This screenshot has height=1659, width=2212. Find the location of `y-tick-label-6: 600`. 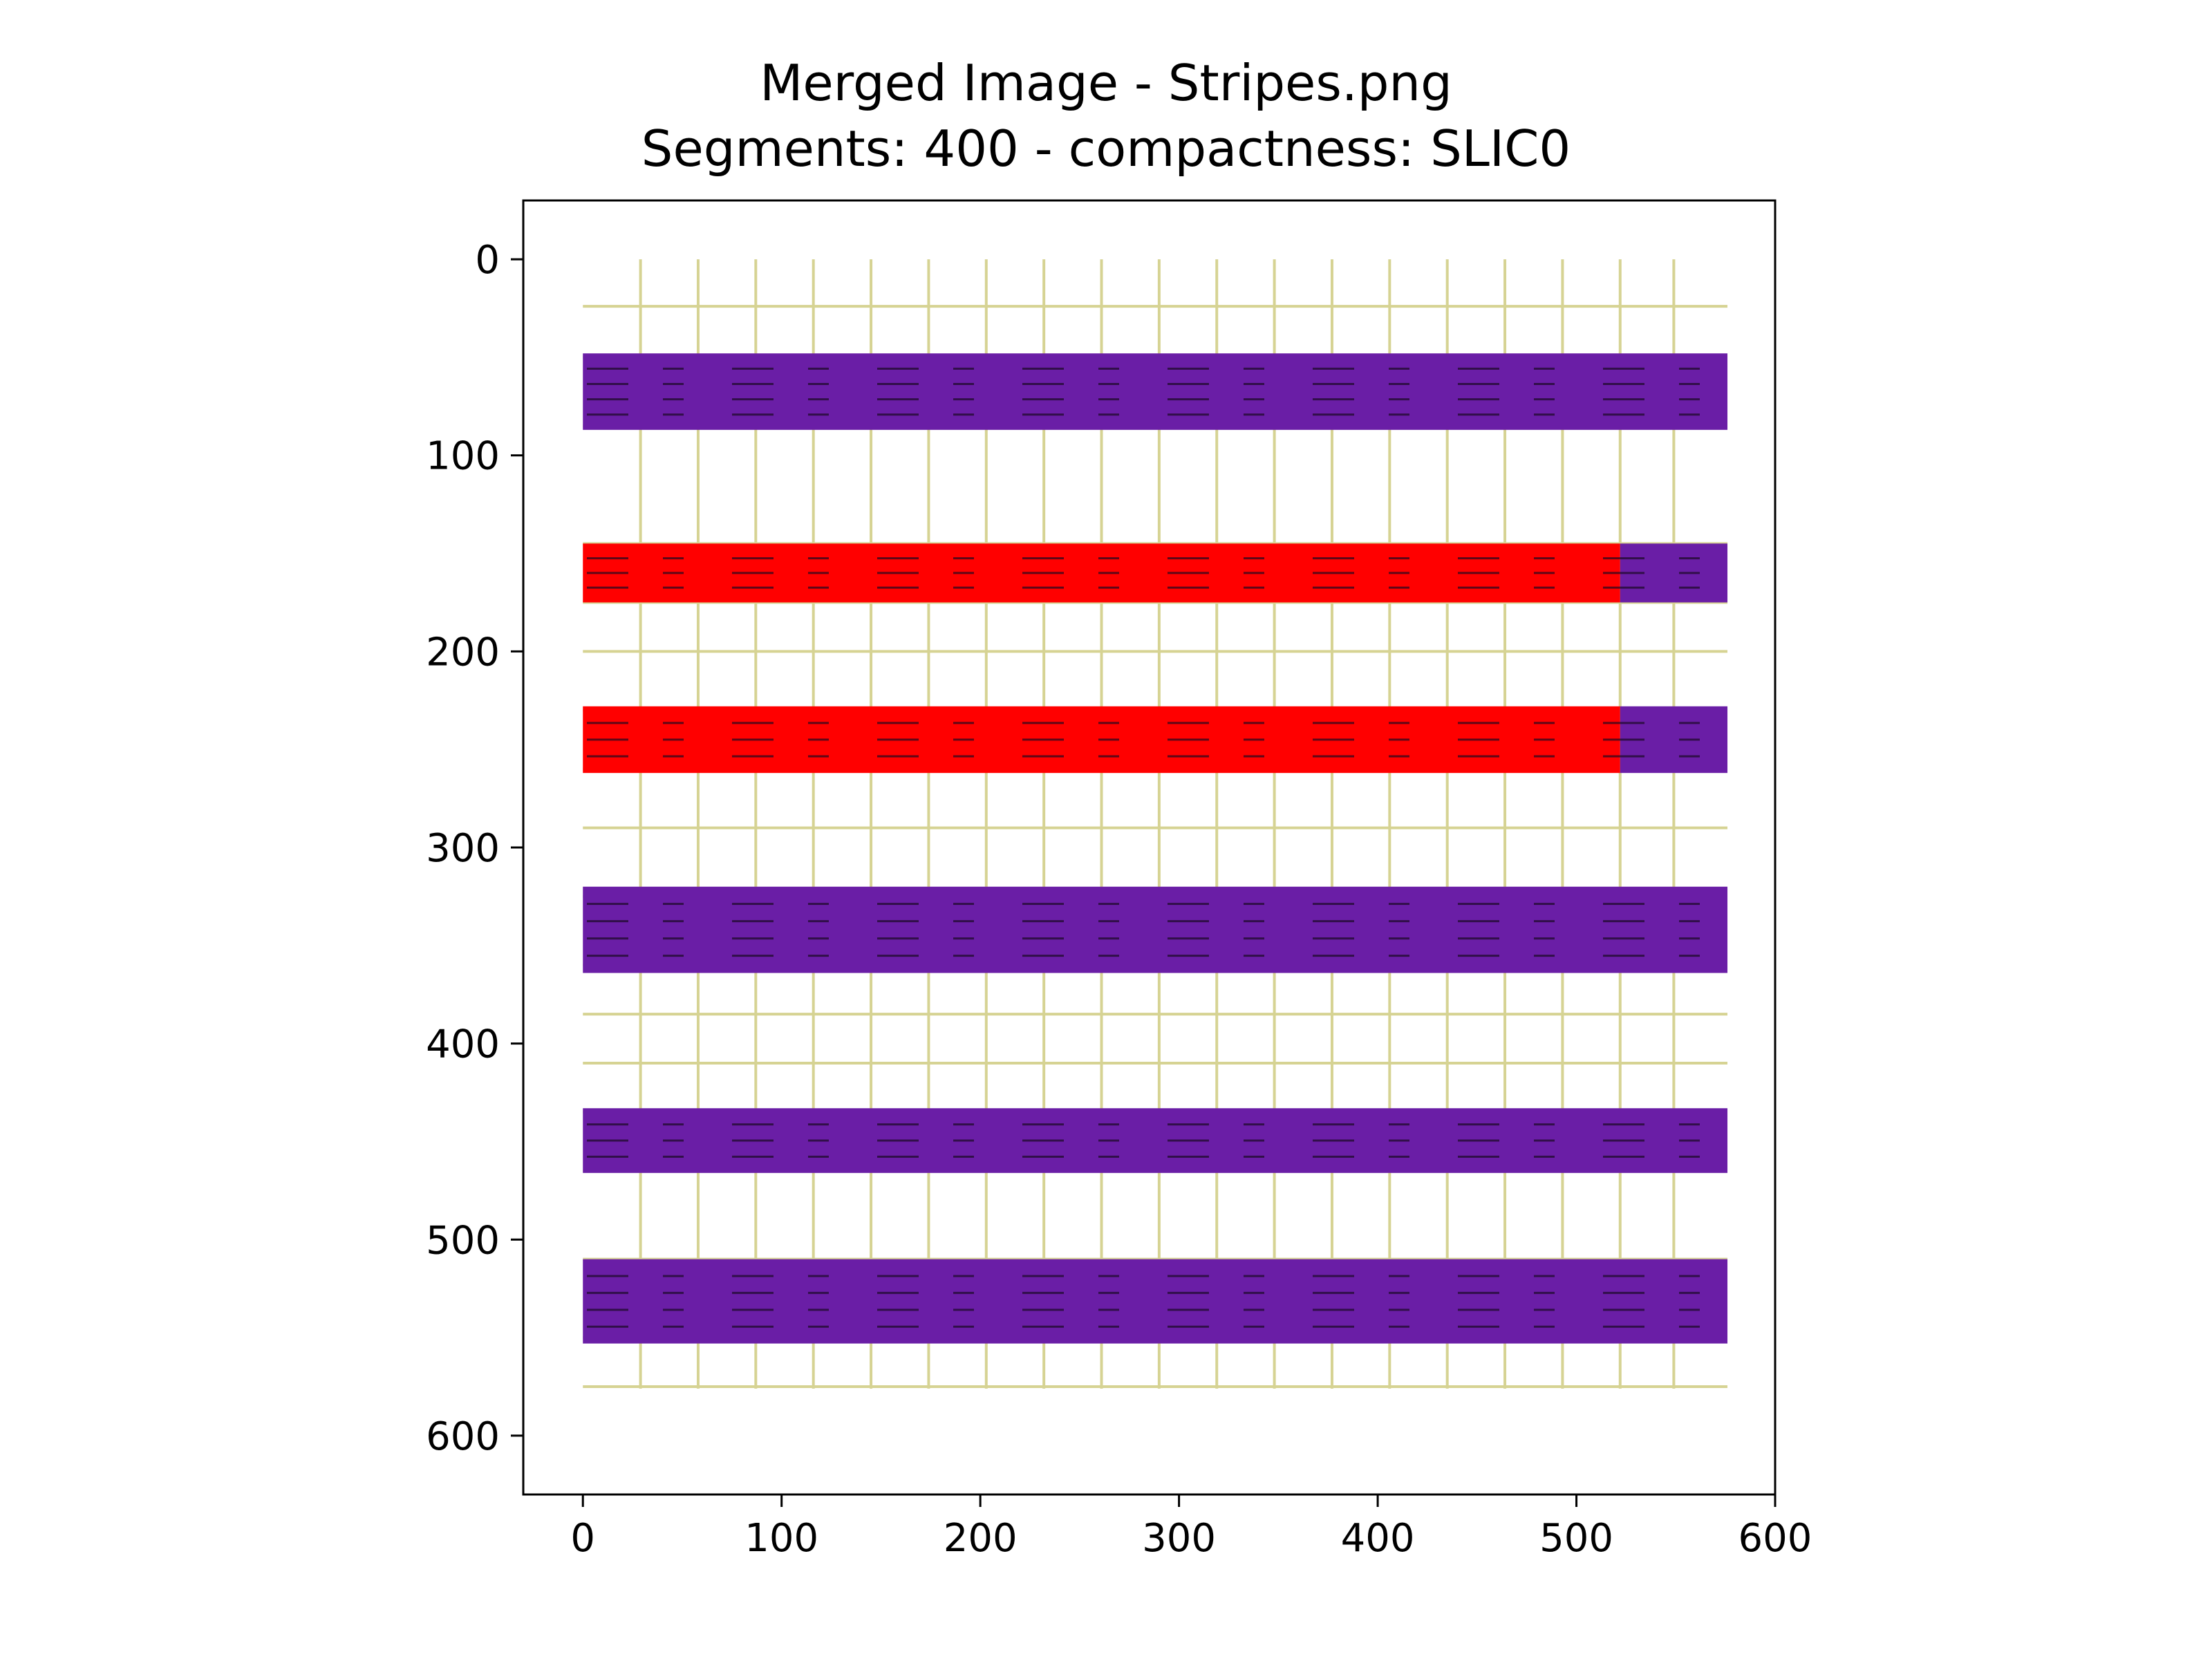

y-tick-label-6: 600 is located at coordinates (463, 1436).